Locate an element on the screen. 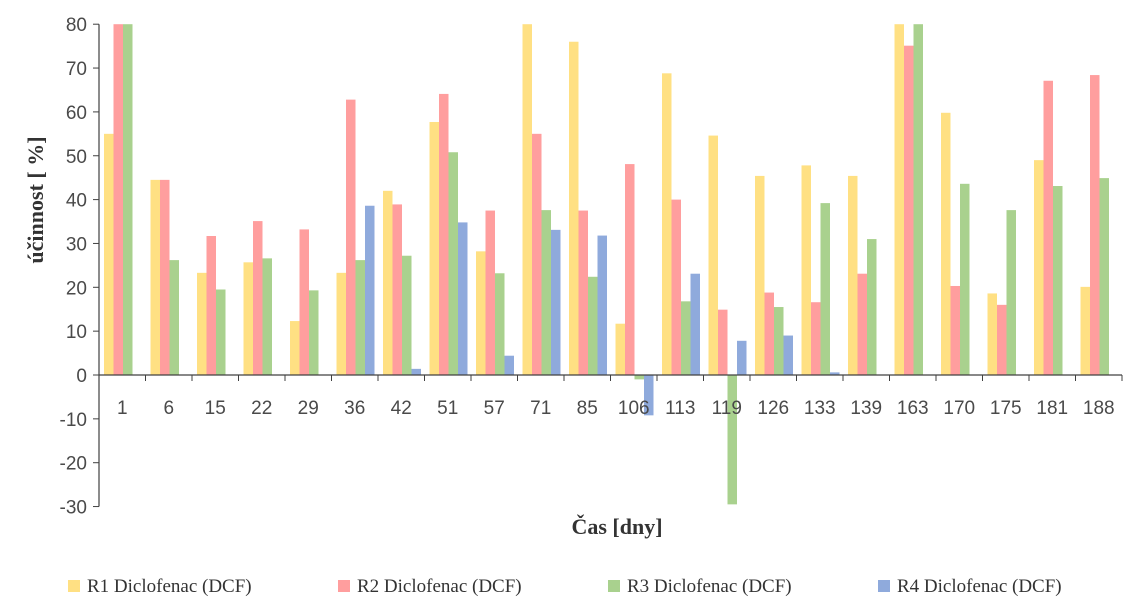 The height and width of the screenshot is (599, 1138). x-tick-label: 181 is located at coordinates (1052, 408).